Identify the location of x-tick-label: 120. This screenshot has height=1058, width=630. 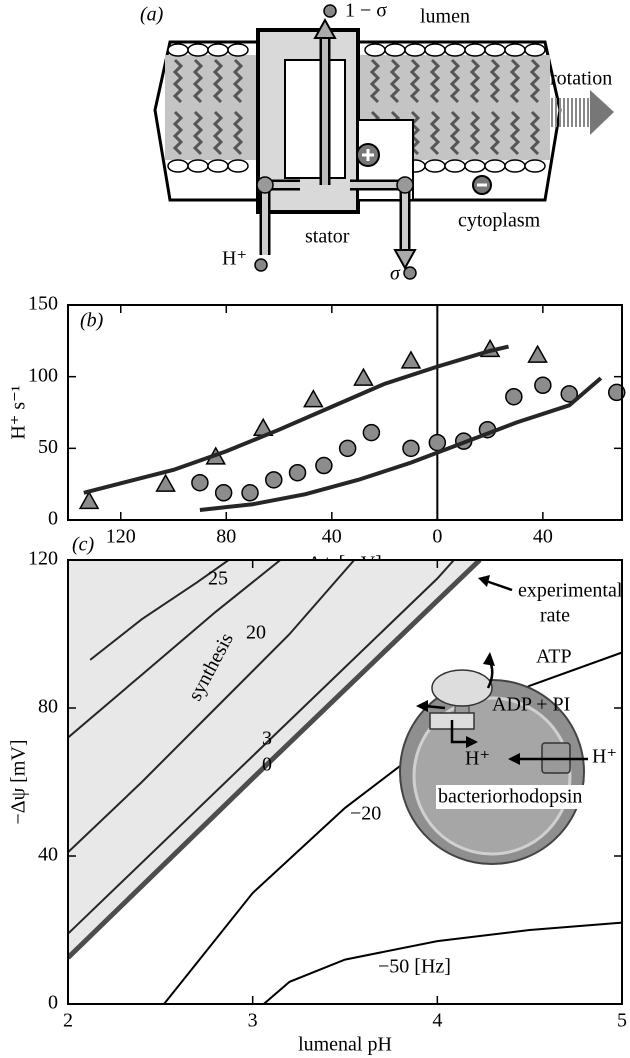
(121, 537).